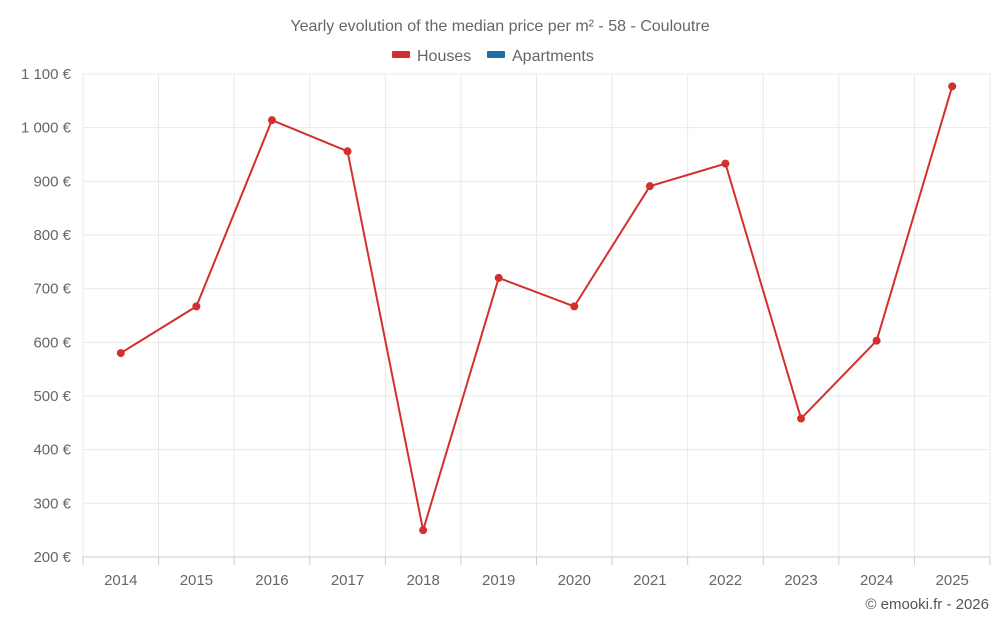 The height and width of the screenshot is (625, 1000). Describe the element at coordinates (498, 580) in the screenshot. I see `x-tick-label: 2019` at that location.